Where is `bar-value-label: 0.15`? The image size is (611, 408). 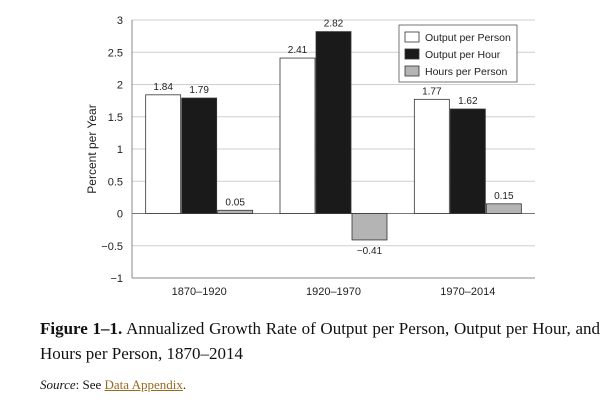 bar-value-label: 0.15 is located at coordinates (504, 196).